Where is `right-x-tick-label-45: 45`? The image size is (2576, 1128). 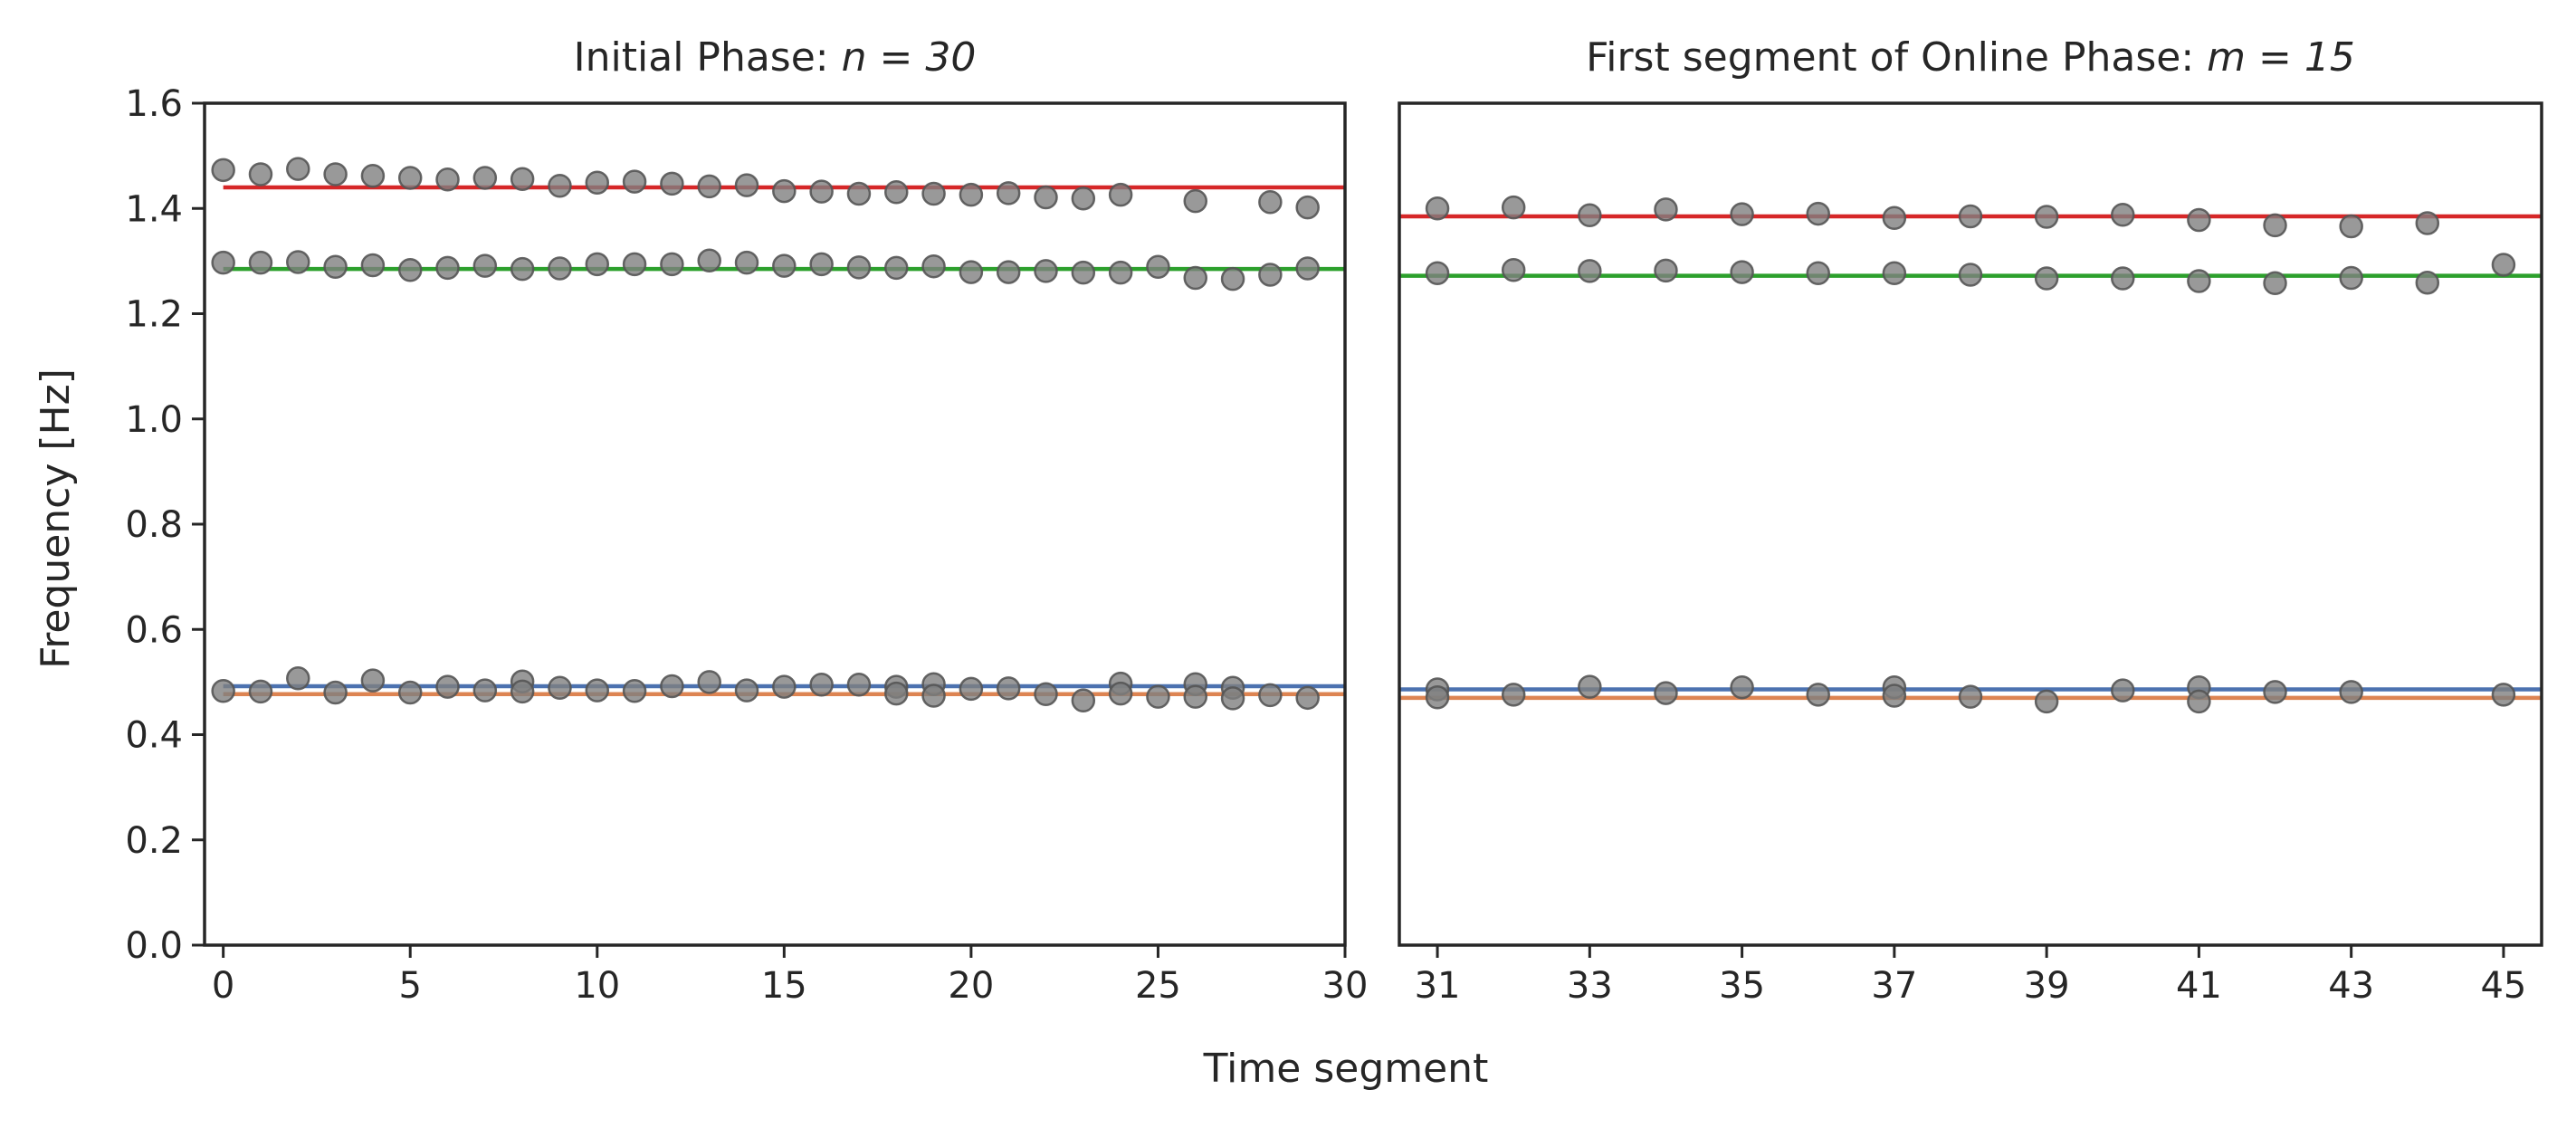
right-x-tick-label-45: 45 is located at coordinates (2503, 986).